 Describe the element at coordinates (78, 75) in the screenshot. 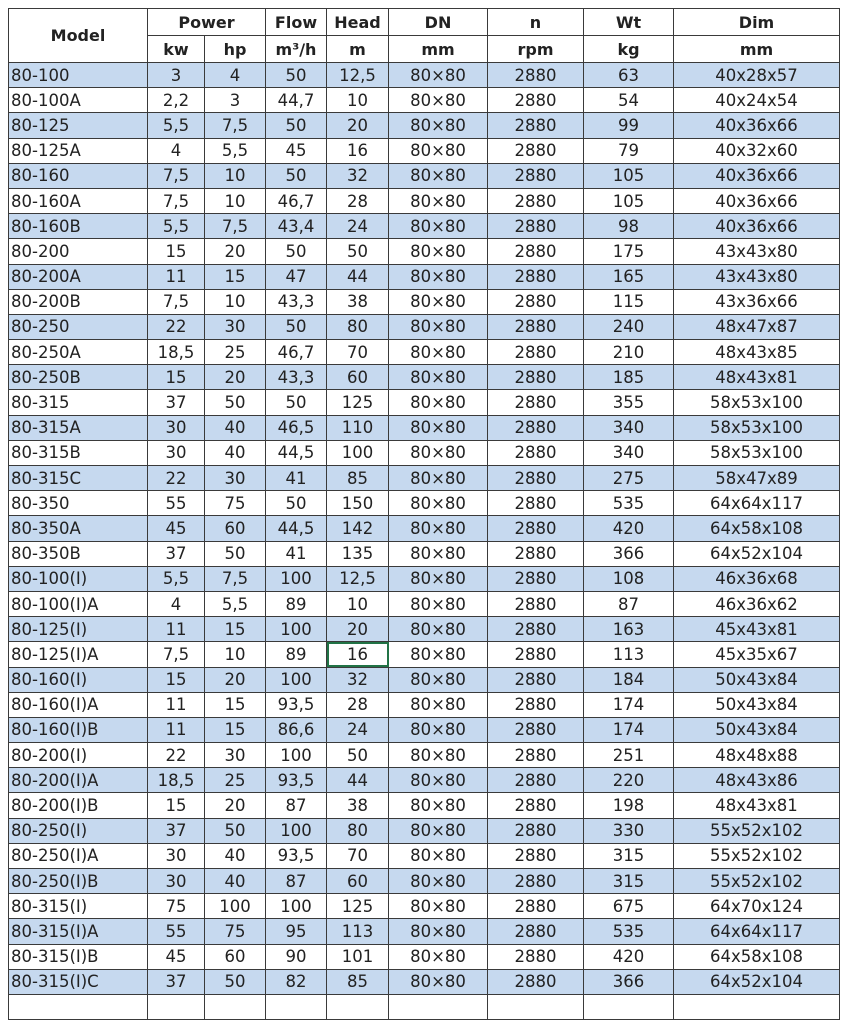

I see `cell-model: 80-100` at that location.